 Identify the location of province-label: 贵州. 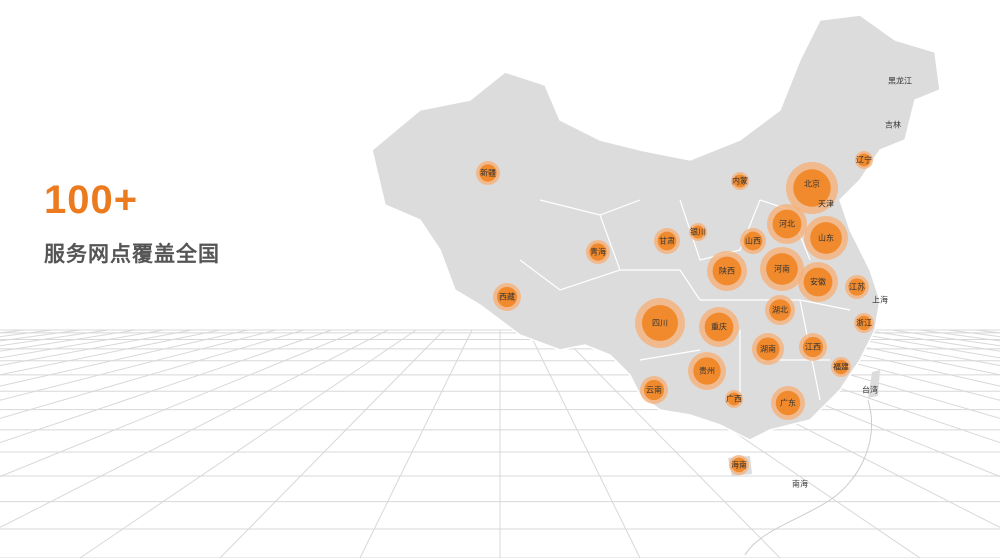
(707, 371).